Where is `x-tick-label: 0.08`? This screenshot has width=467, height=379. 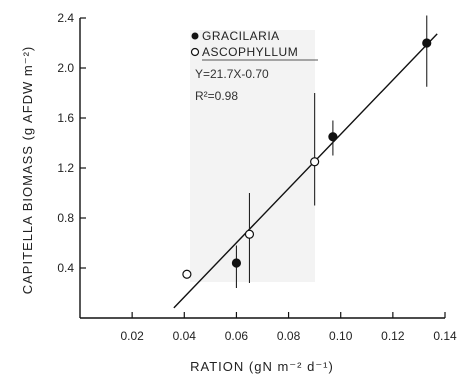 x-tick-label: 0.08 is located at coordinates (289, 336).